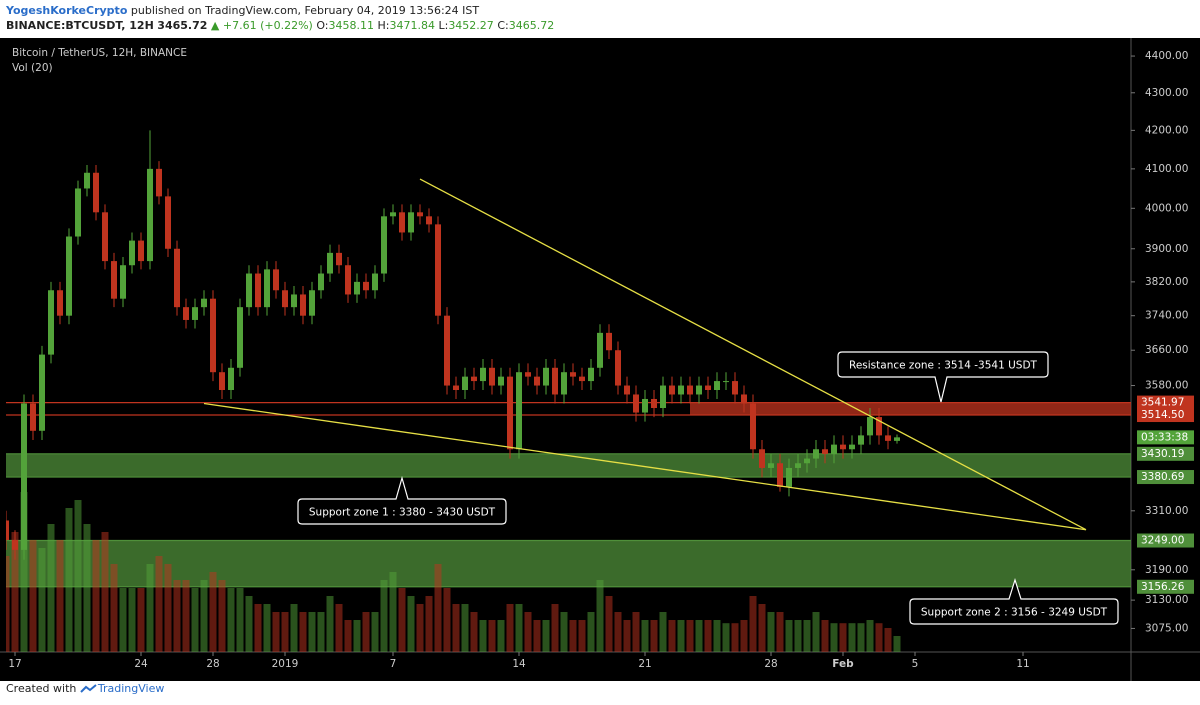 This screenshot has height=705, width=1200. Describe the element at coordinates (67, 10) in the screenshot. I see `author: YogeshKorkeCrypto` at that location.